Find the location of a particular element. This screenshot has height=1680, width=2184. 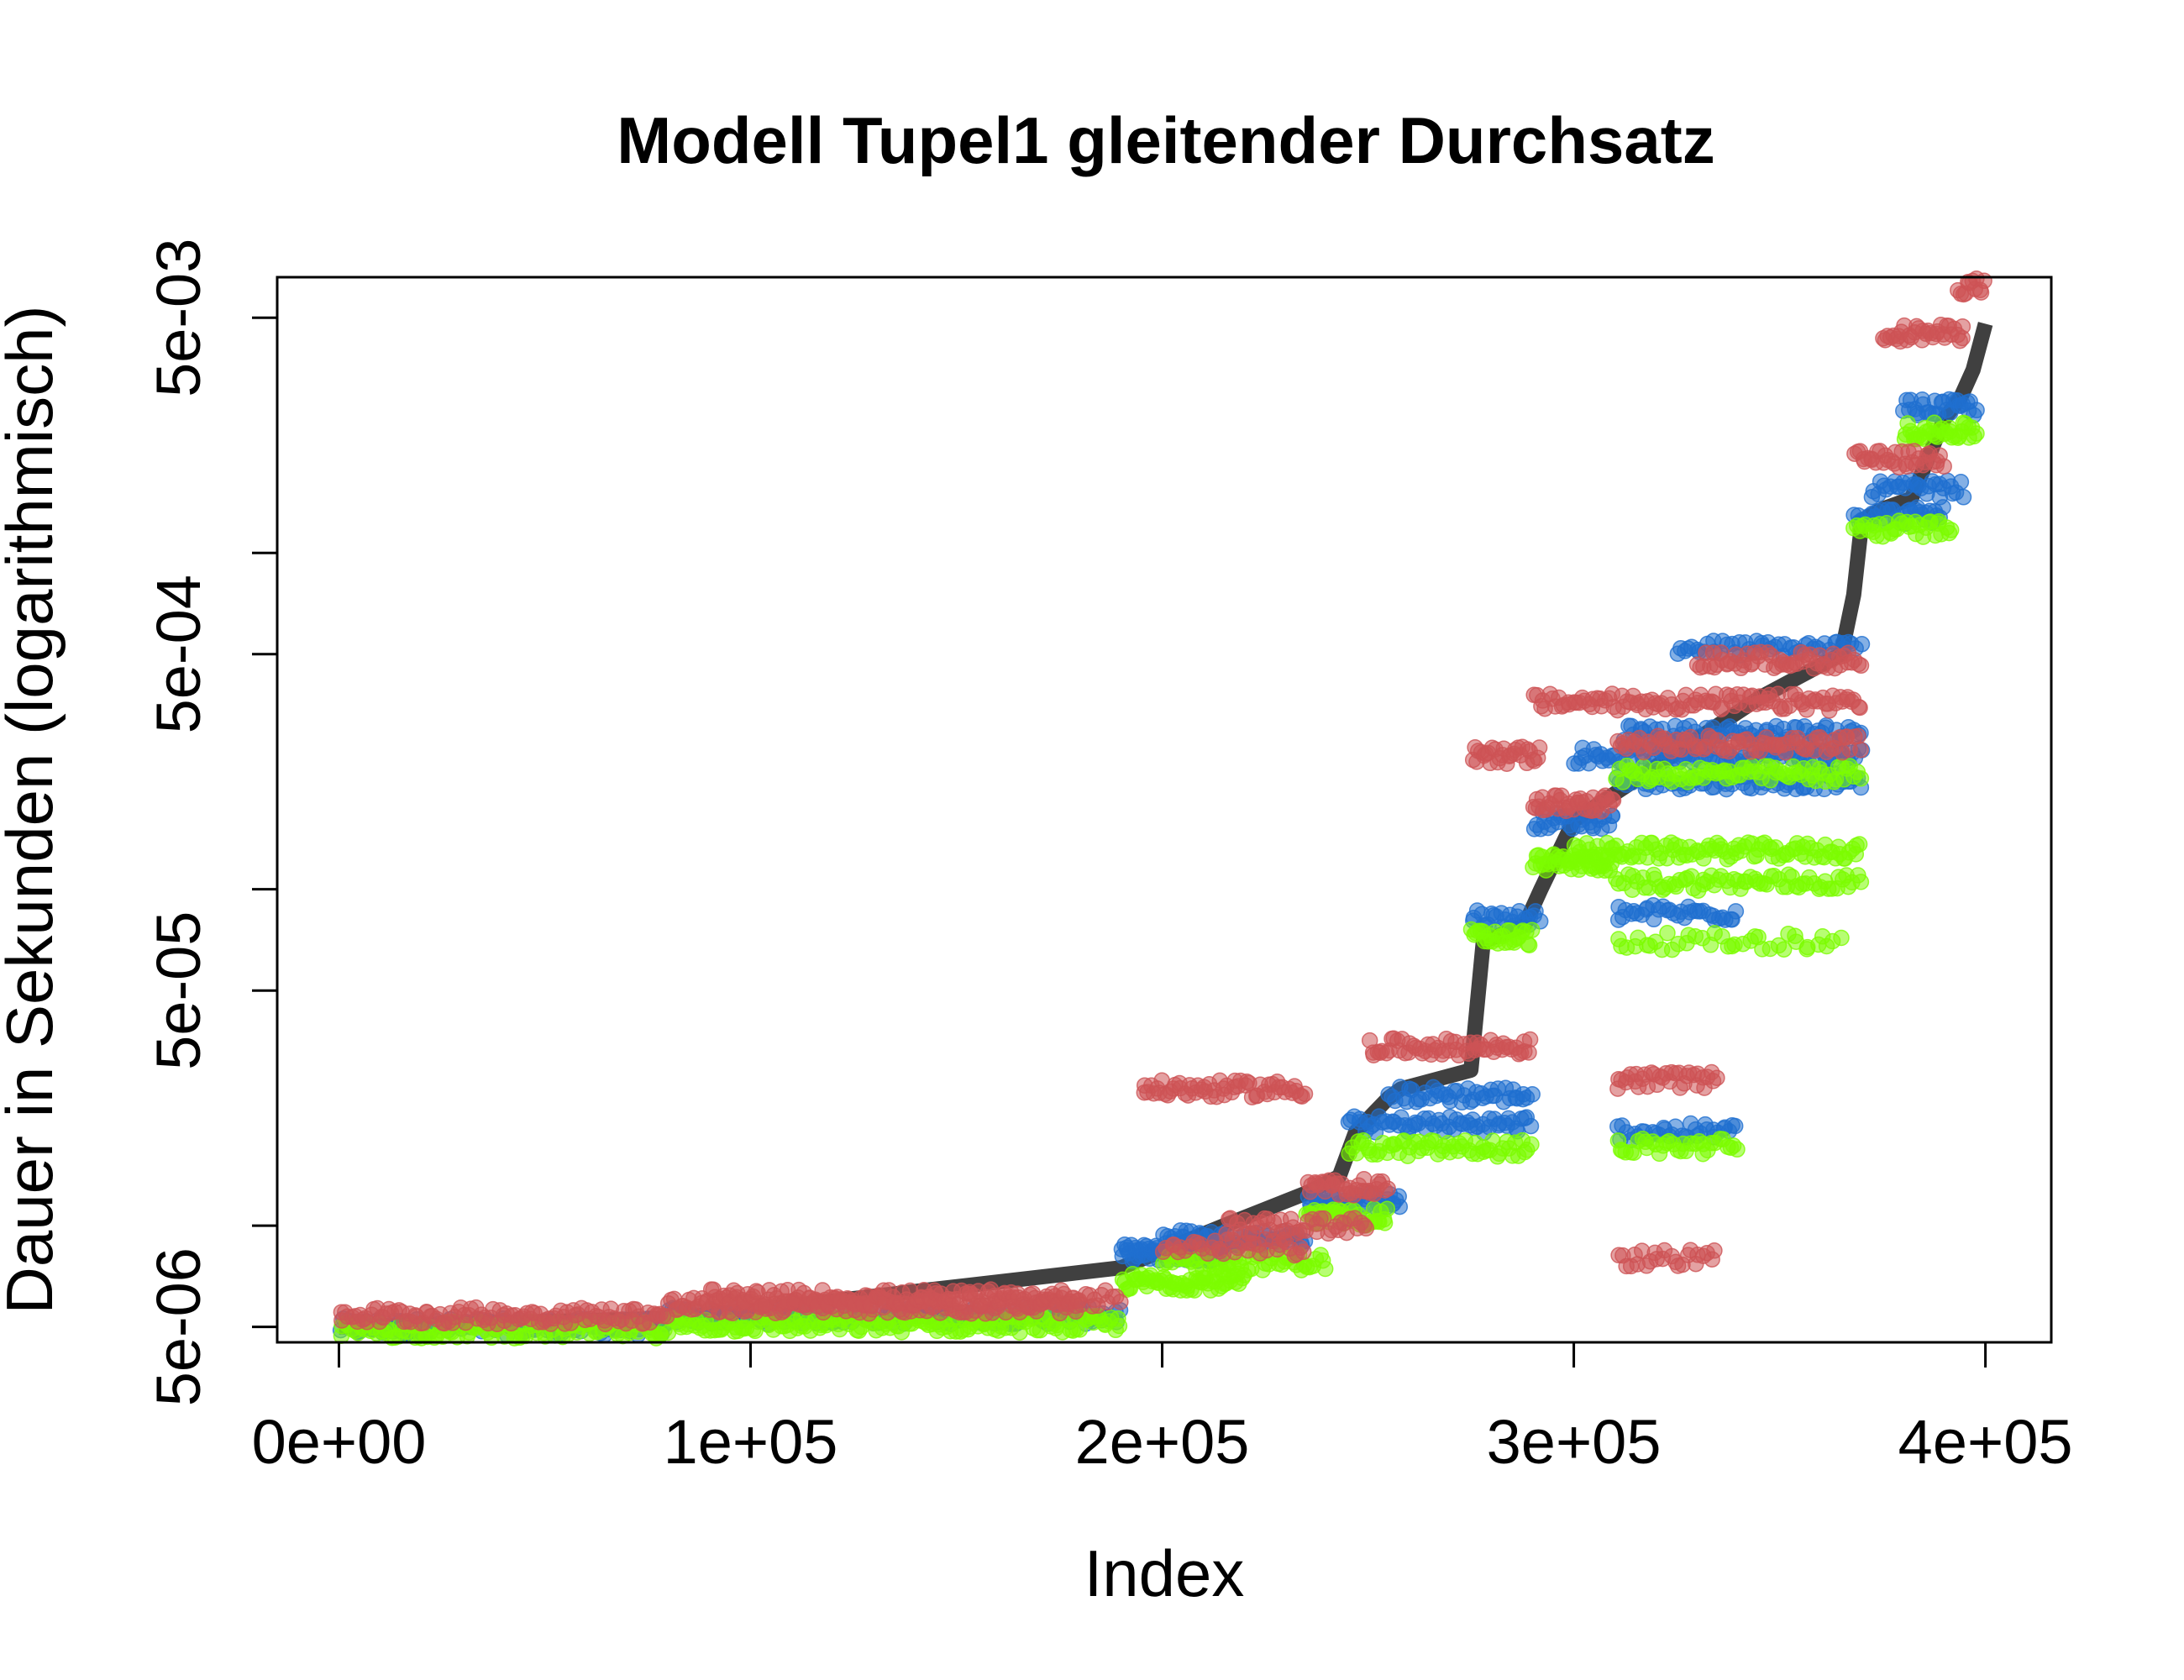

y-tick-label: 5e-04 is located at coordinates (178, 654).